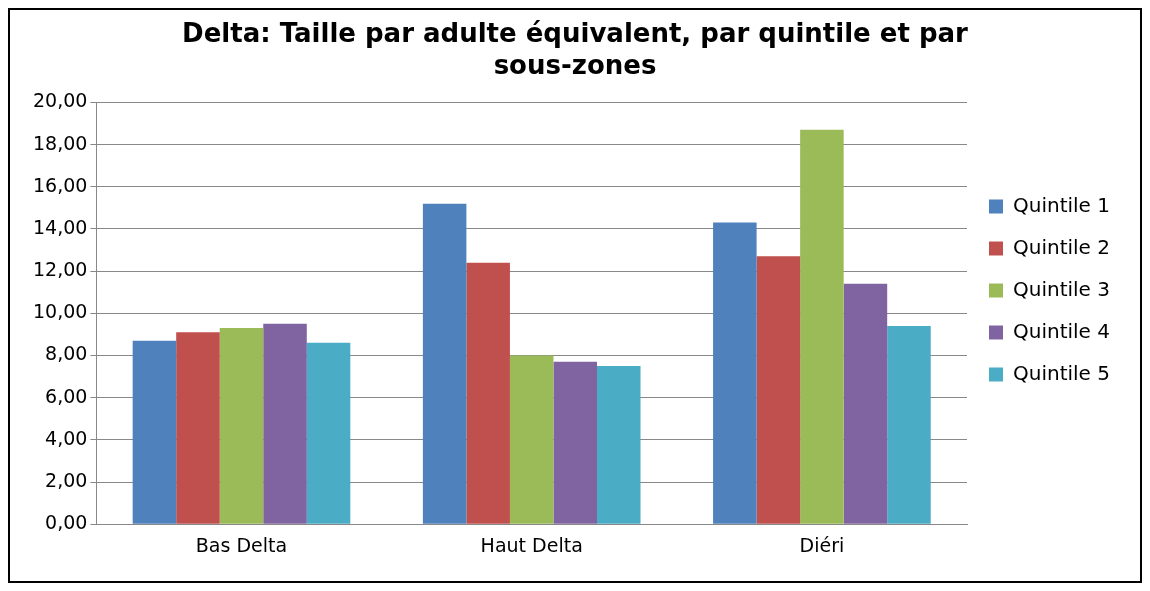 This screenshot has width=1150, height=591. I want to click on legend-label: Quintile 2, so click(1062, 246).